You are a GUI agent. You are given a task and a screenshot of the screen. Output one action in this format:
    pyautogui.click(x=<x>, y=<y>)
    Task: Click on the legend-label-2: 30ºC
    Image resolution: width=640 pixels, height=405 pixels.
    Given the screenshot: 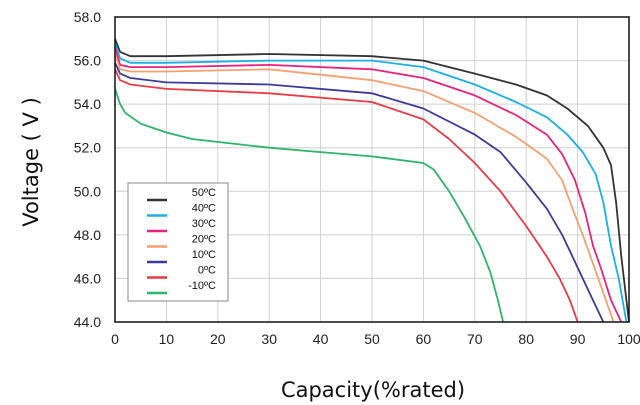 What is the action you would take?
    pyautogui.click(x=204, y=224)
    